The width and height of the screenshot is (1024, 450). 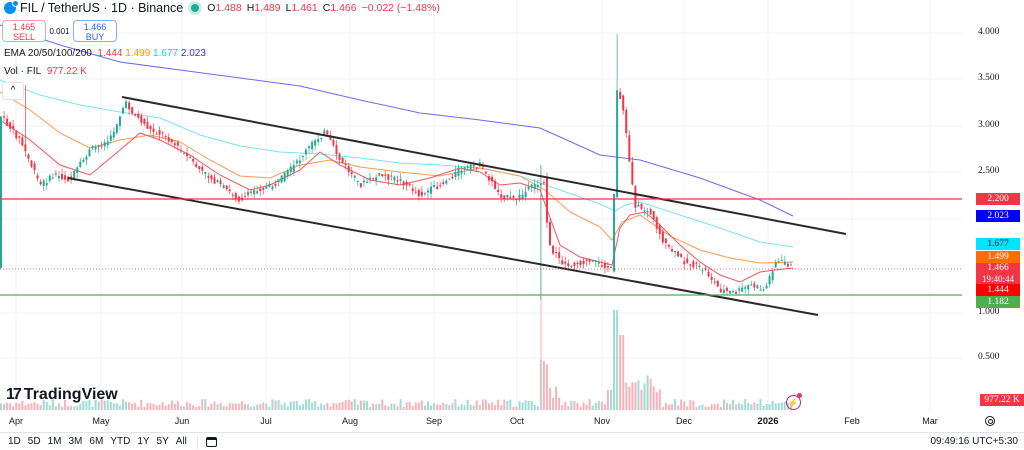 What do you see at coordinates (96, 441) in the screenshot?
I see `range-button-6m: 6M` at bounding box center [96, 441].